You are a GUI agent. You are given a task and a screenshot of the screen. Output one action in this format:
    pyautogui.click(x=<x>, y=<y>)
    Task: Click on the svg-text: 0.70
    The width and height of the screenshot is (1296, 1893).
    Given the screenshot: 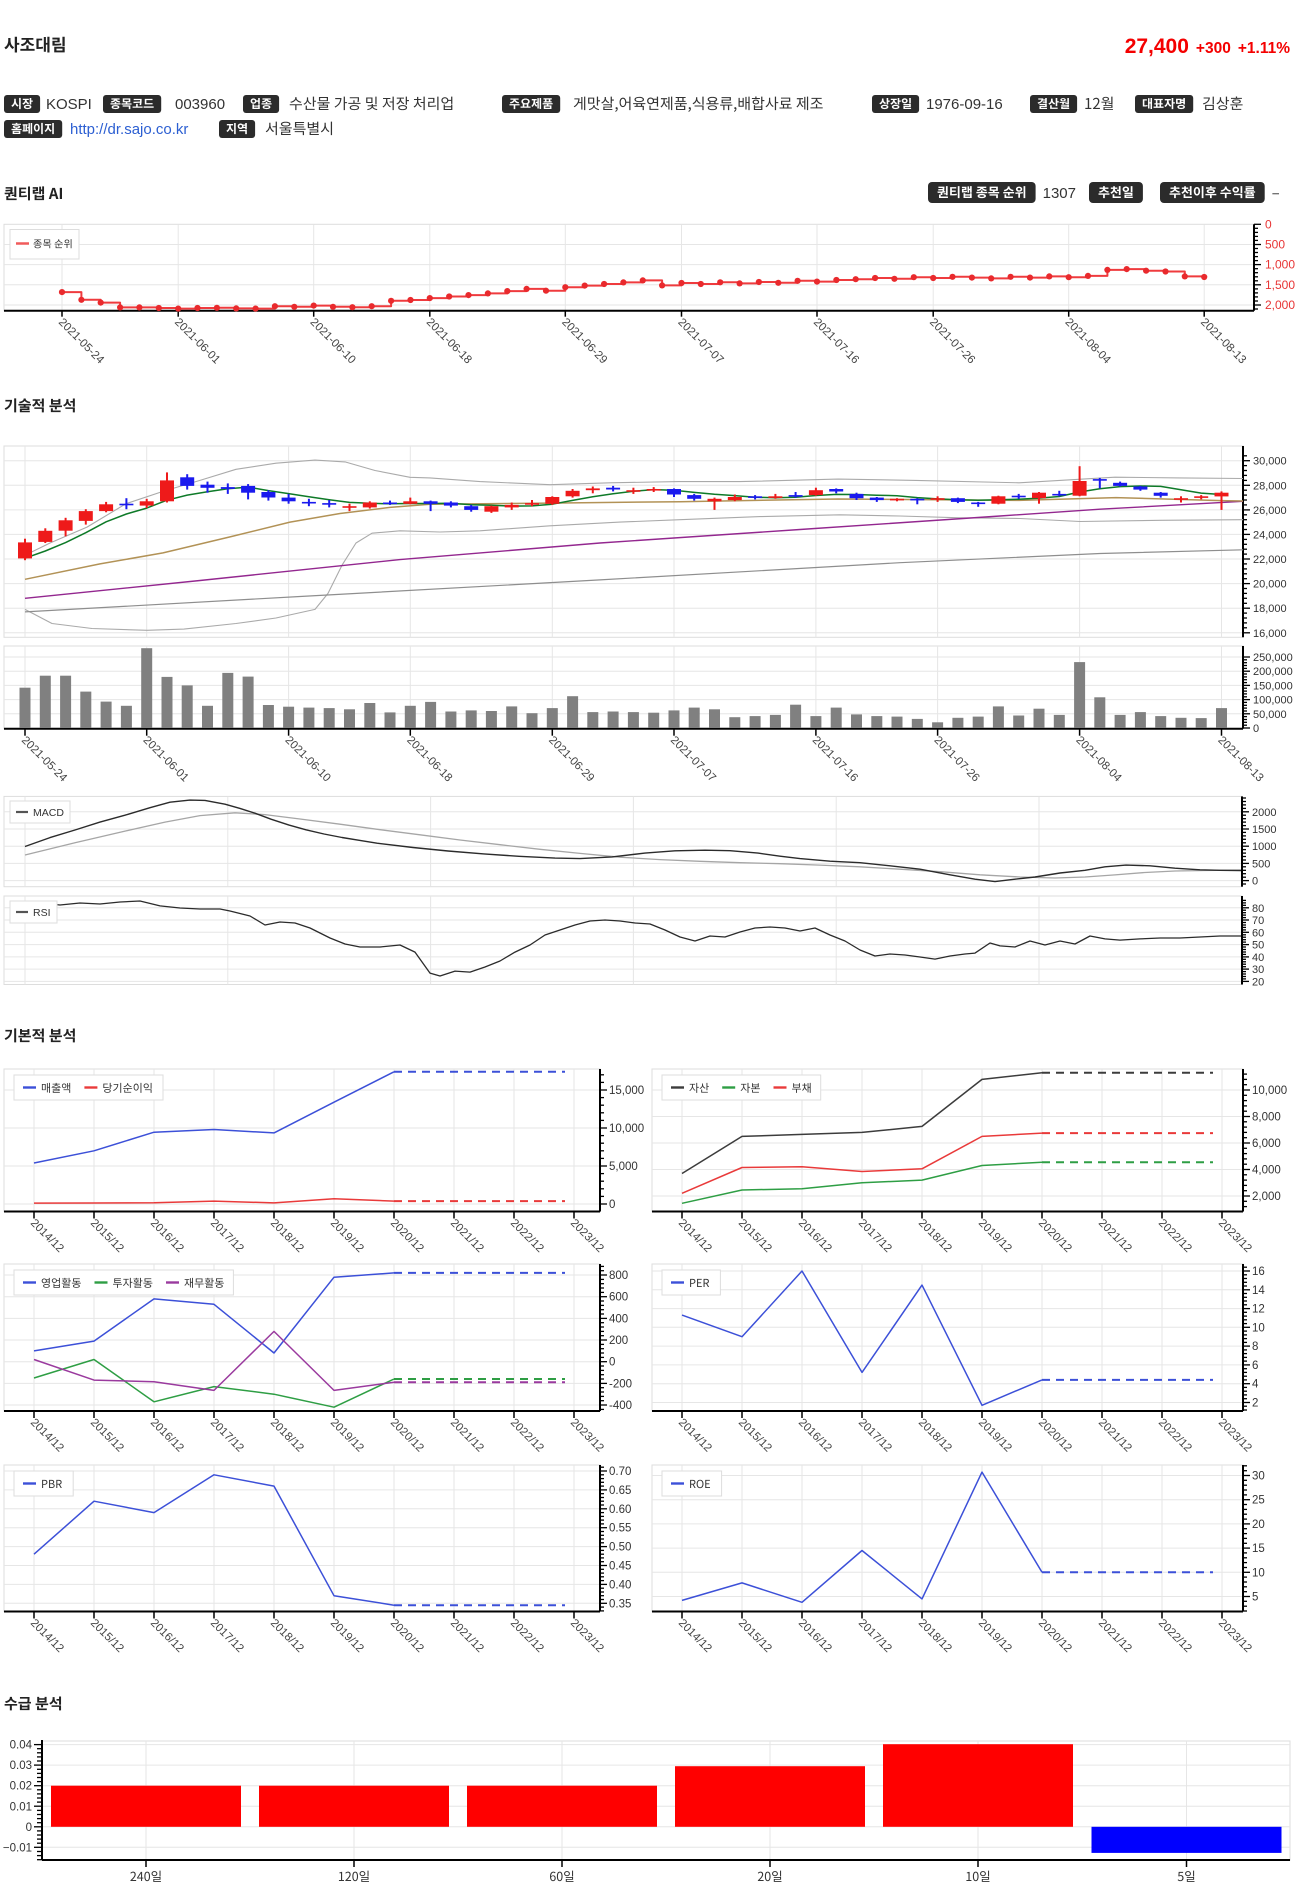 What is the action you would take?
    pyautogui.click(x=620, y=1472)
    